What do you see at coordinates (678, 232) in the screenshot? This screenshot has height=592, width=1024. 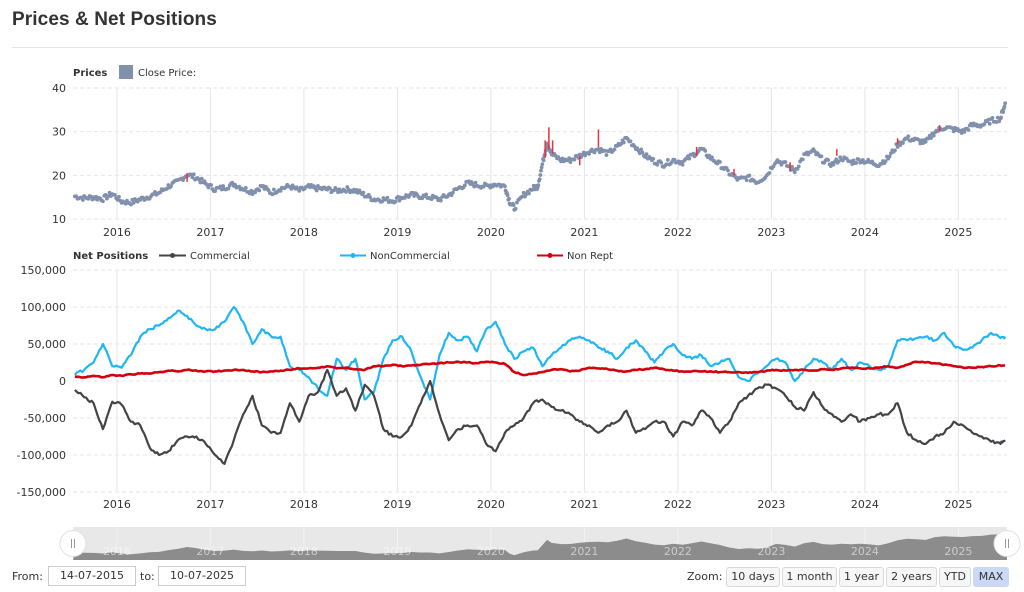 I see `price-x-tick-label: 2022` at bounding box center [678, 232].